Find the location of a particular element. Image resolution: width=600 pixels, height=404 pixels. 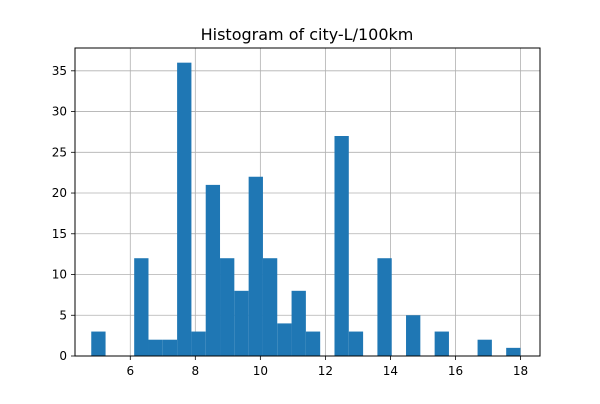

x-tick-label: 8 is located at coordinates (195, 371).